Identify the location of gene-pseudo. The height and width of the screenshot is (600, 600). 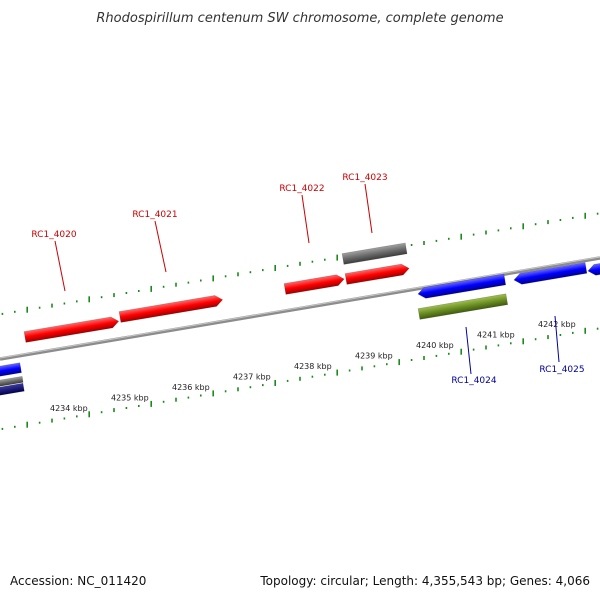
(374, 253).